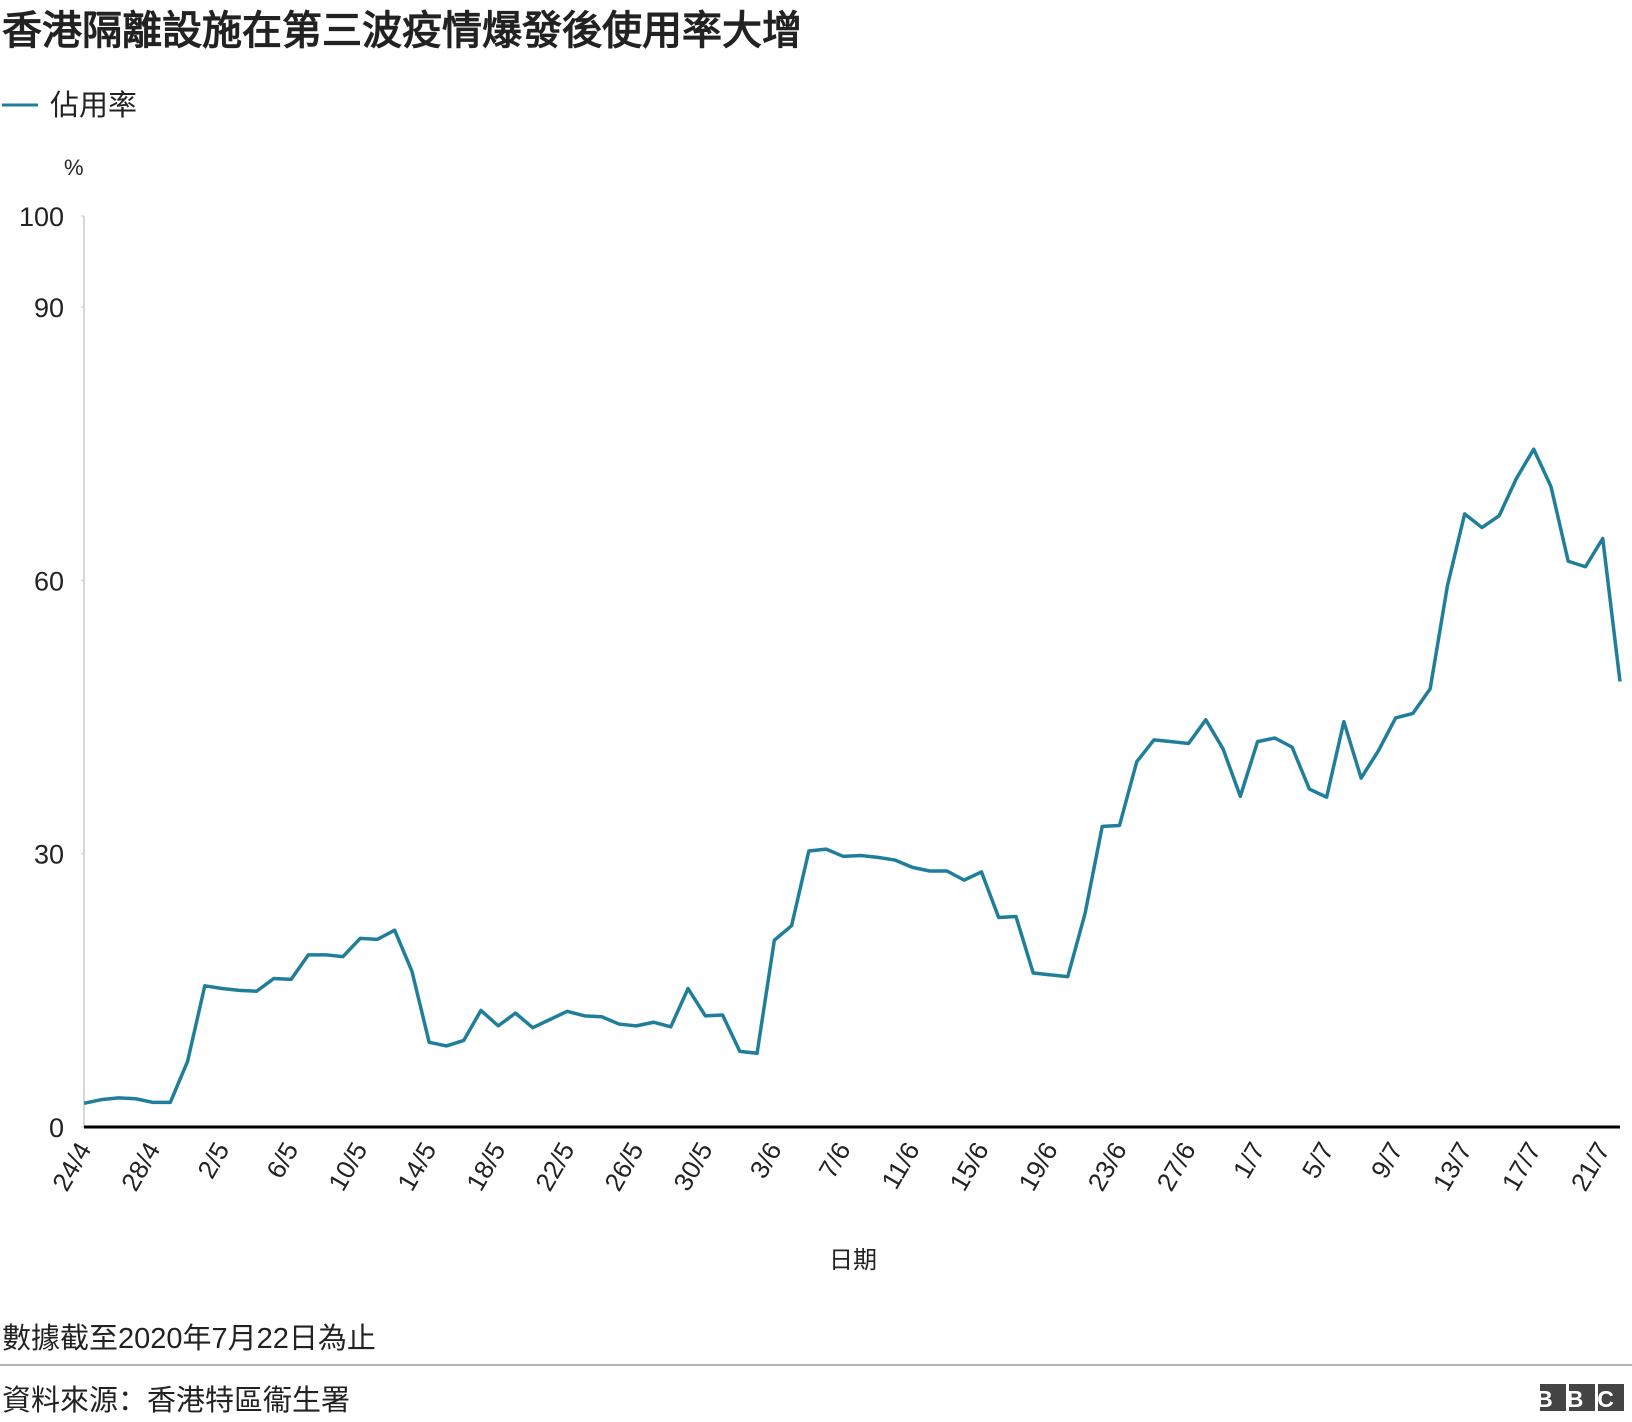 Image resolution: width=1632 pixels, height=1422 pixels. What do you see at coordinates (1037, 1166) in the screenshot?
I see `x-tick-label: 19/6` at bounding box center [1037, 1166].